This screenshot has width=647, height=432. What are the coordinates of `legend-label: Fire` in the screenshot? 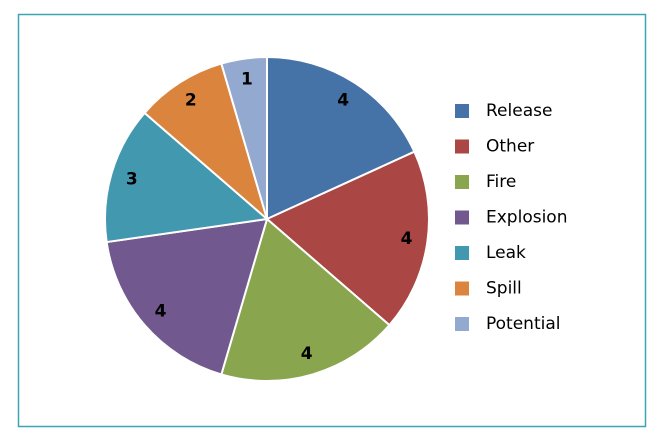 It's located at (501, 182).